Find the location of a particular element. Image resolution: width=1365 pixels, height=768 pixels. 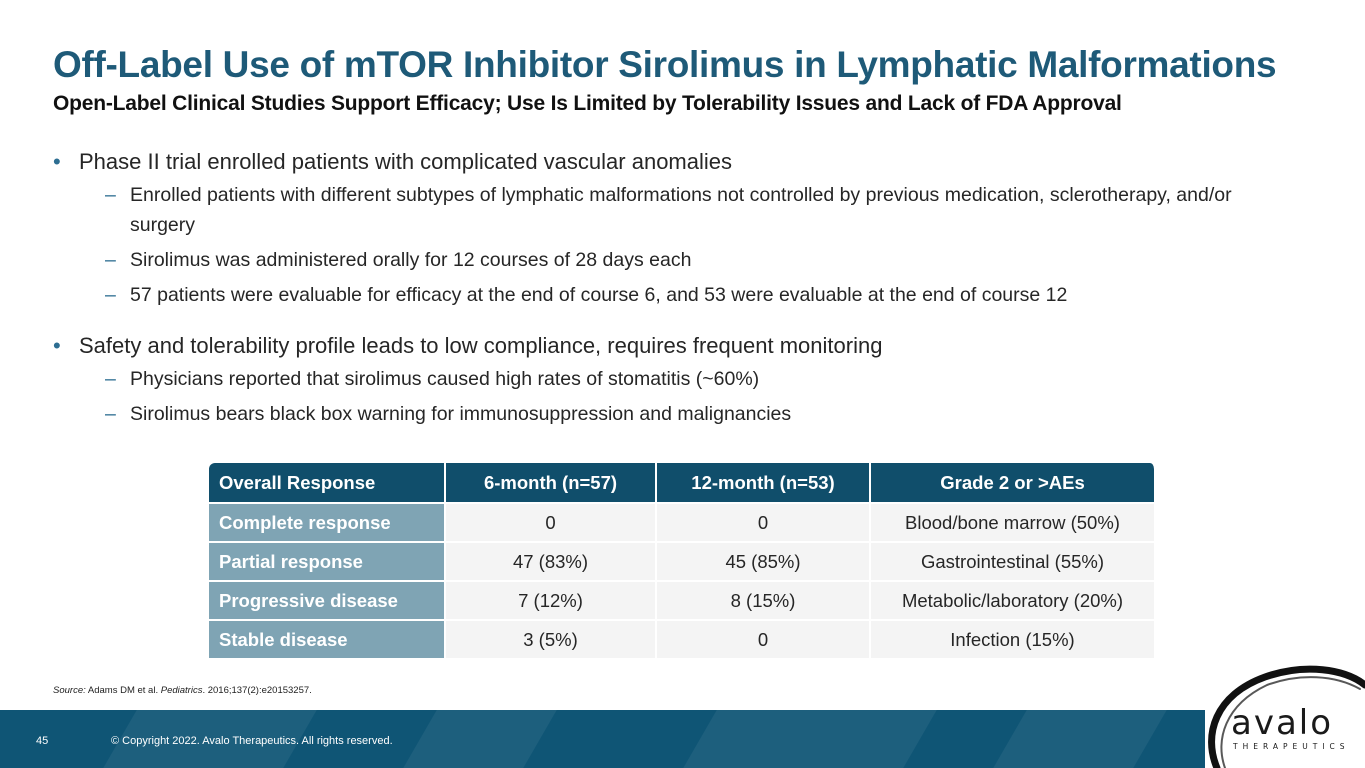

source-journal: Pediatrics is located at coordinates (181, 690).